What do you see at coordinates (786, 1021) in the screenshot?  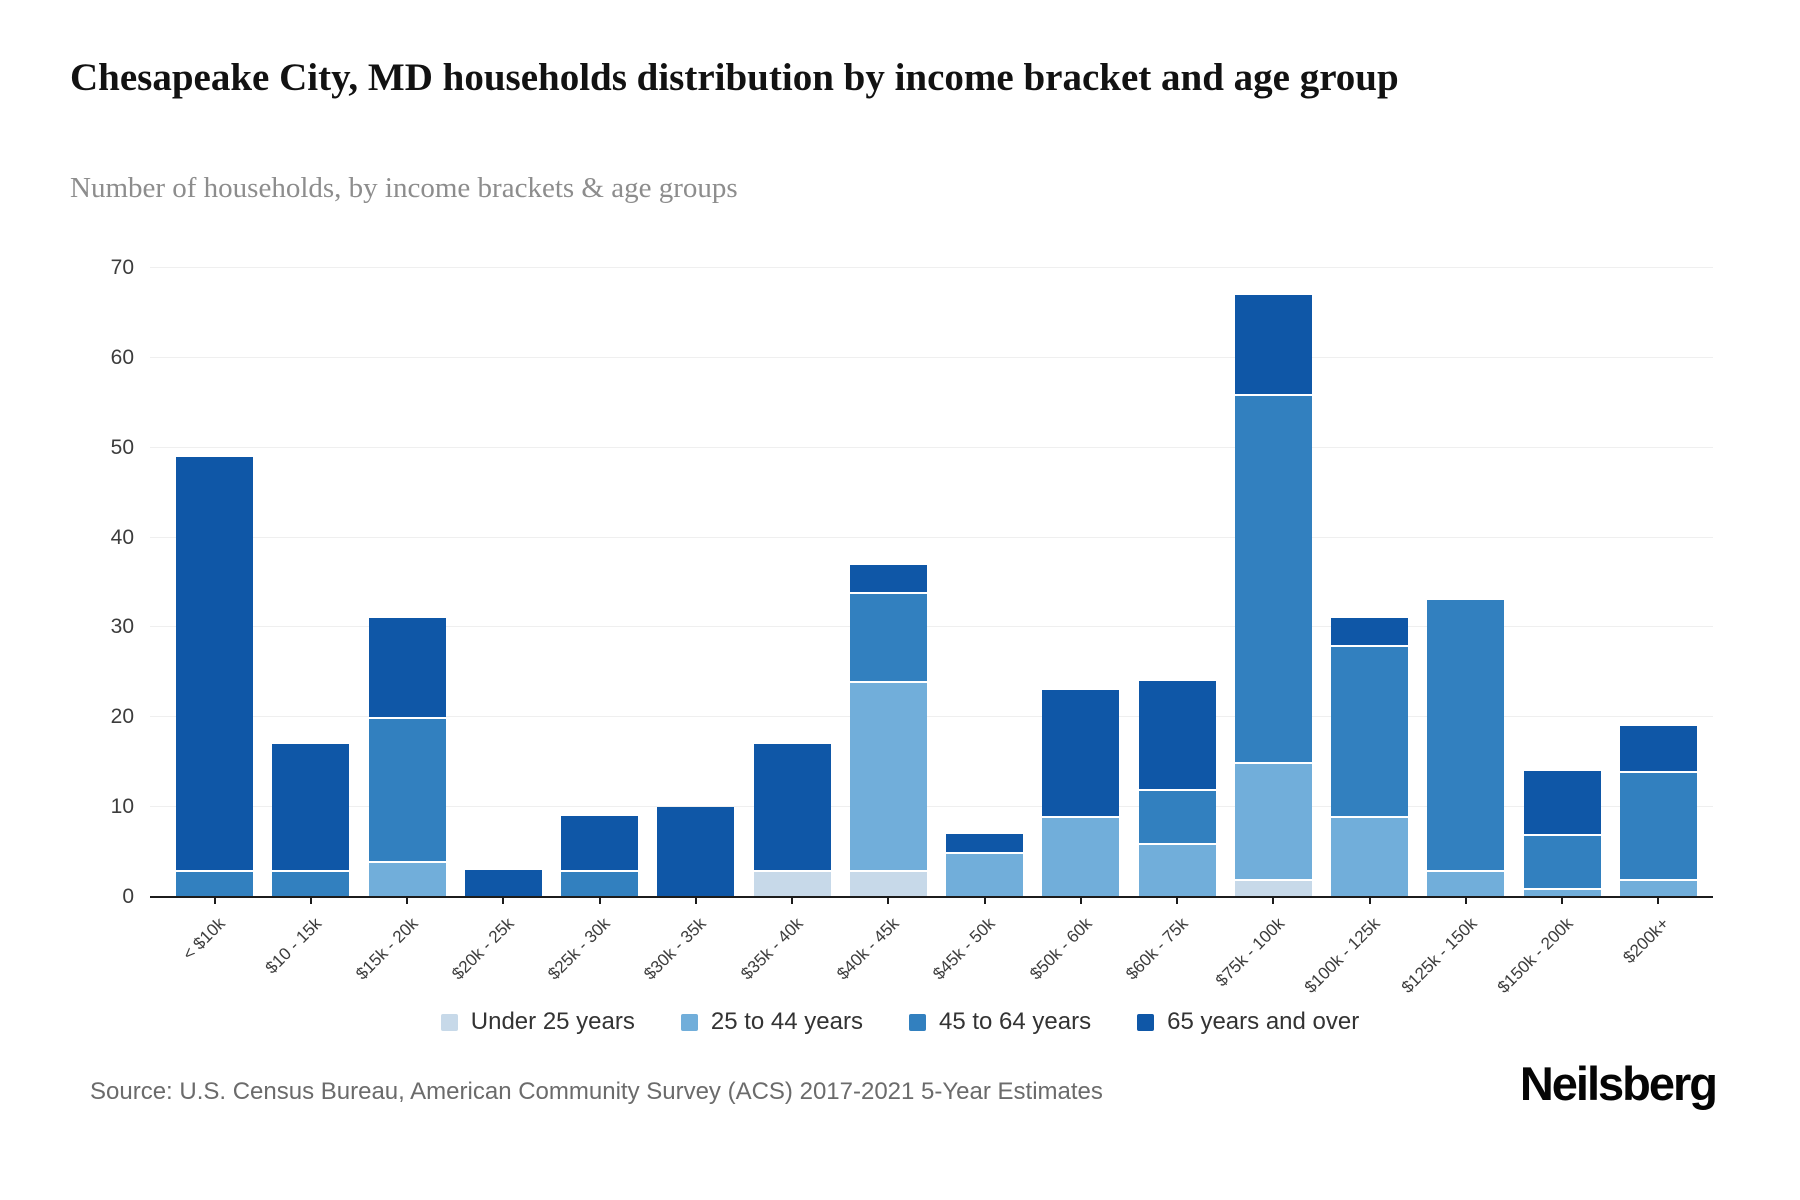 I see `legend-label: 25 to 44 years` at bounding box center [786, 1021].